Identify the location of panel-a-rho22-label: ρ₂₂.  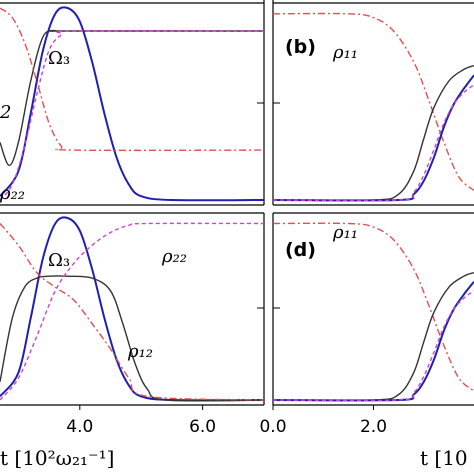
(12, 193).